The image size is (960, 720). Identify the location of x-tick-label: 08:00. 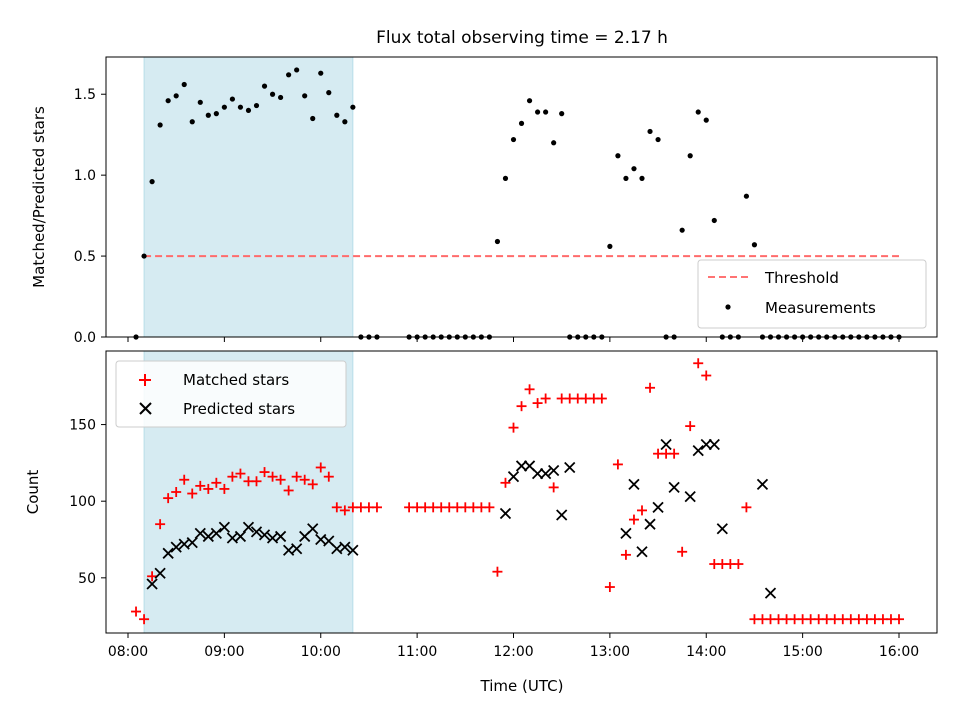
(128, 652).